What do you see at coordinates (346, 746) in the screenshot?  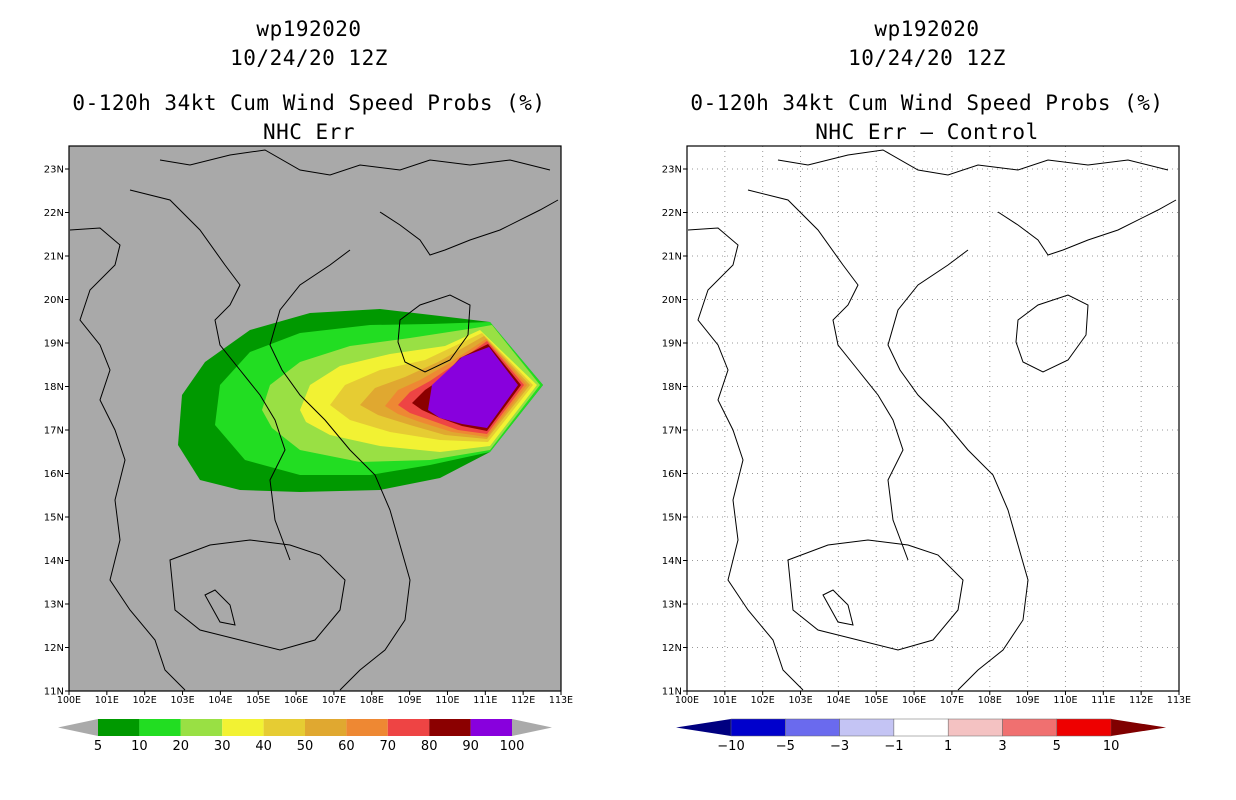 I see `colorbar-label: 60` at bounding box center [346, 746].